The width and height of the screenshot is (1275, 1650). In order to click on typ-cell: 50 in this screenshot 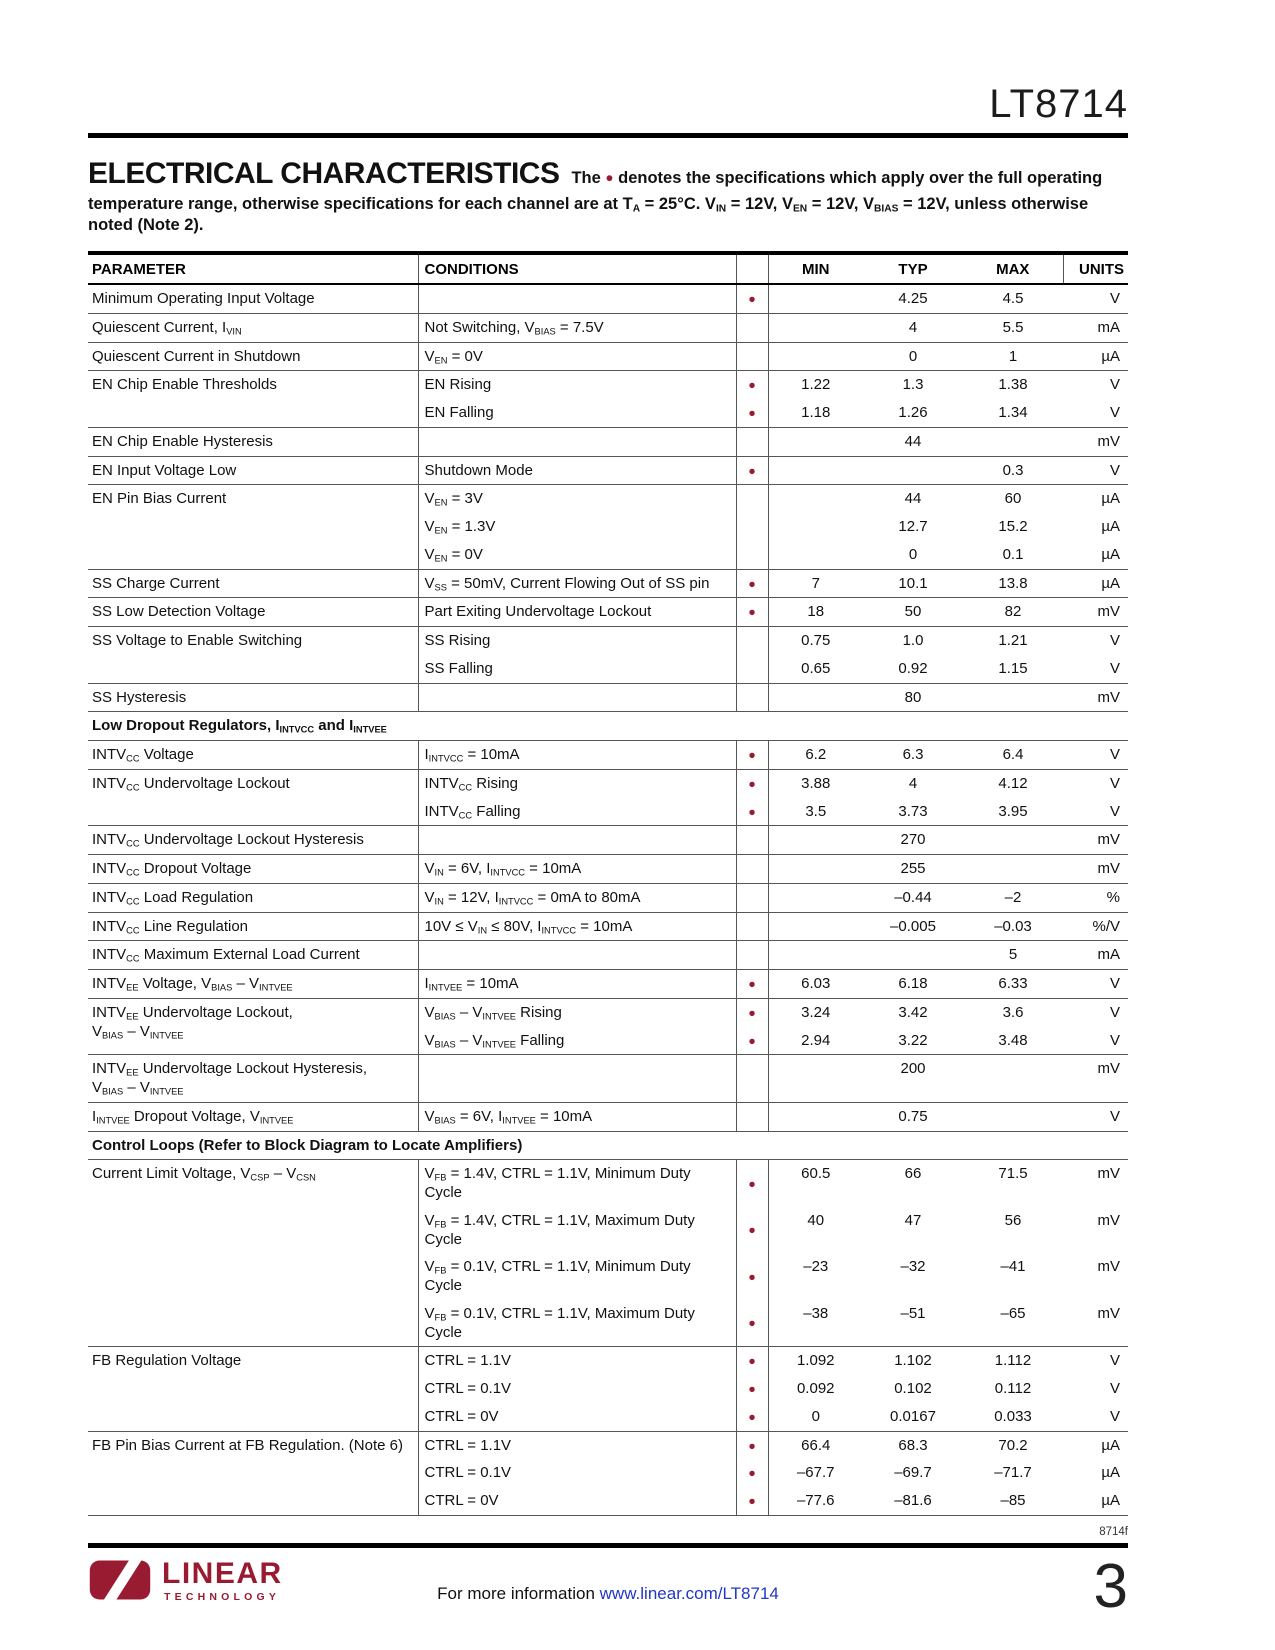, I will do `click(913, 612)`.